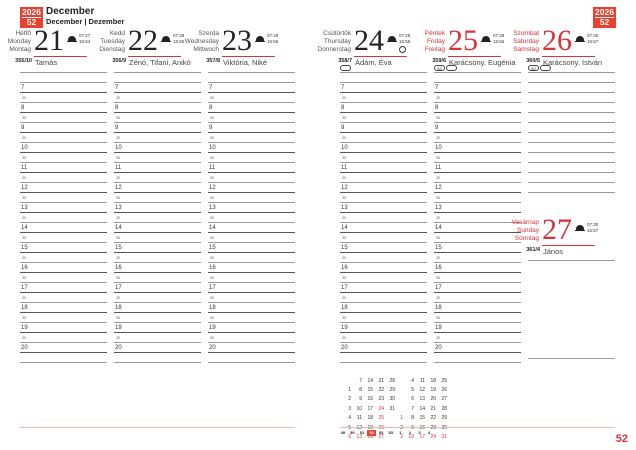 Image resolution: width=636 pixels, height=450 pixels. Describe the element at coordinates (412, 399) in the screenshot. I see `calendar-day: 6` at that location.